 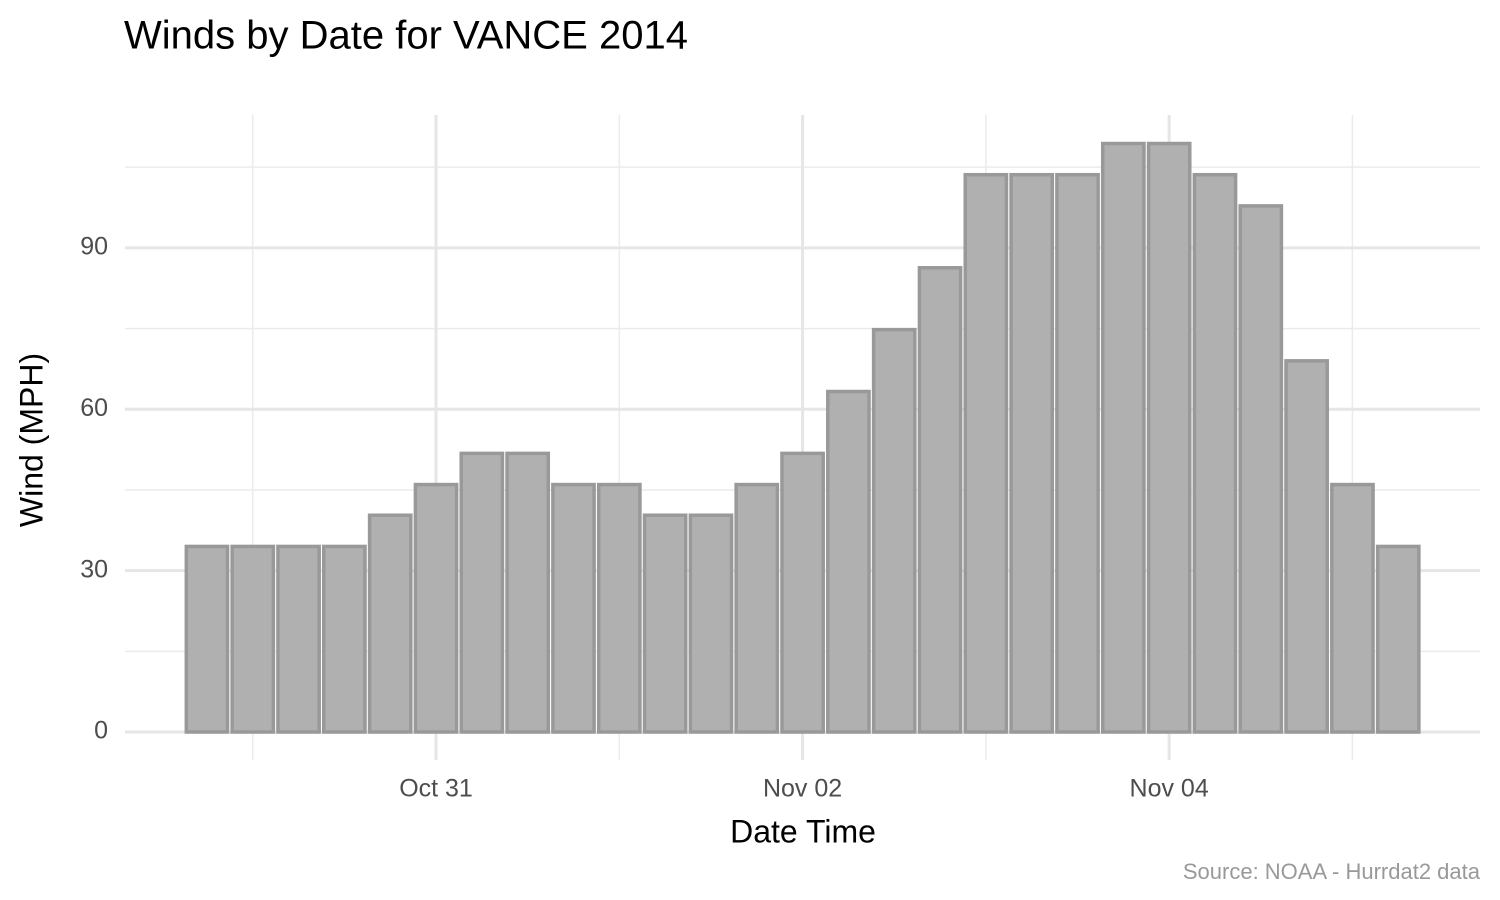 I want to click on y-tick-label: 0, so click(x=101, y=731).